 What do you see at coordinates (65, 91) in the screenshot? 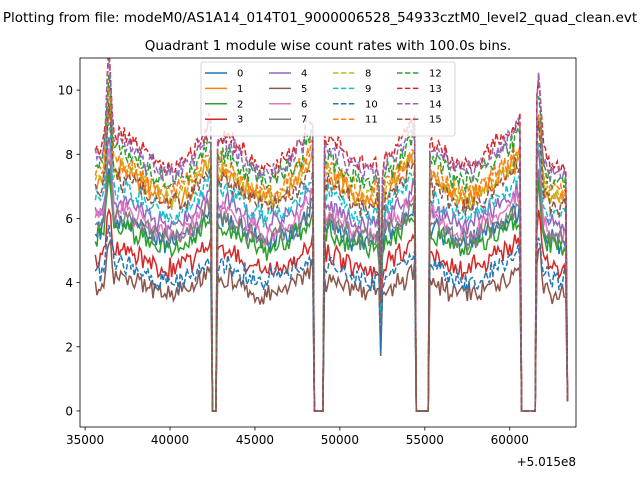
I see `y-tick-label: 10` at bounding box center [65, 91].